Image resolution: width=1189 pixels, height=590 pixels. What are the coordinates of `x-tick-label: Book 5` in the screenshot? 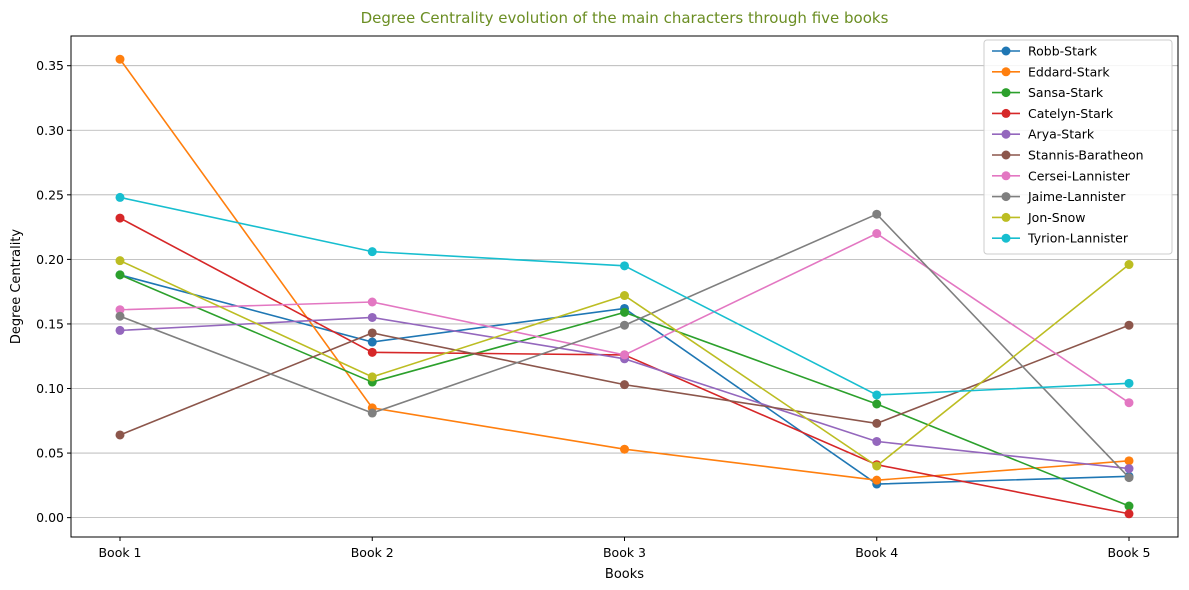 It's located at (1128, 552).